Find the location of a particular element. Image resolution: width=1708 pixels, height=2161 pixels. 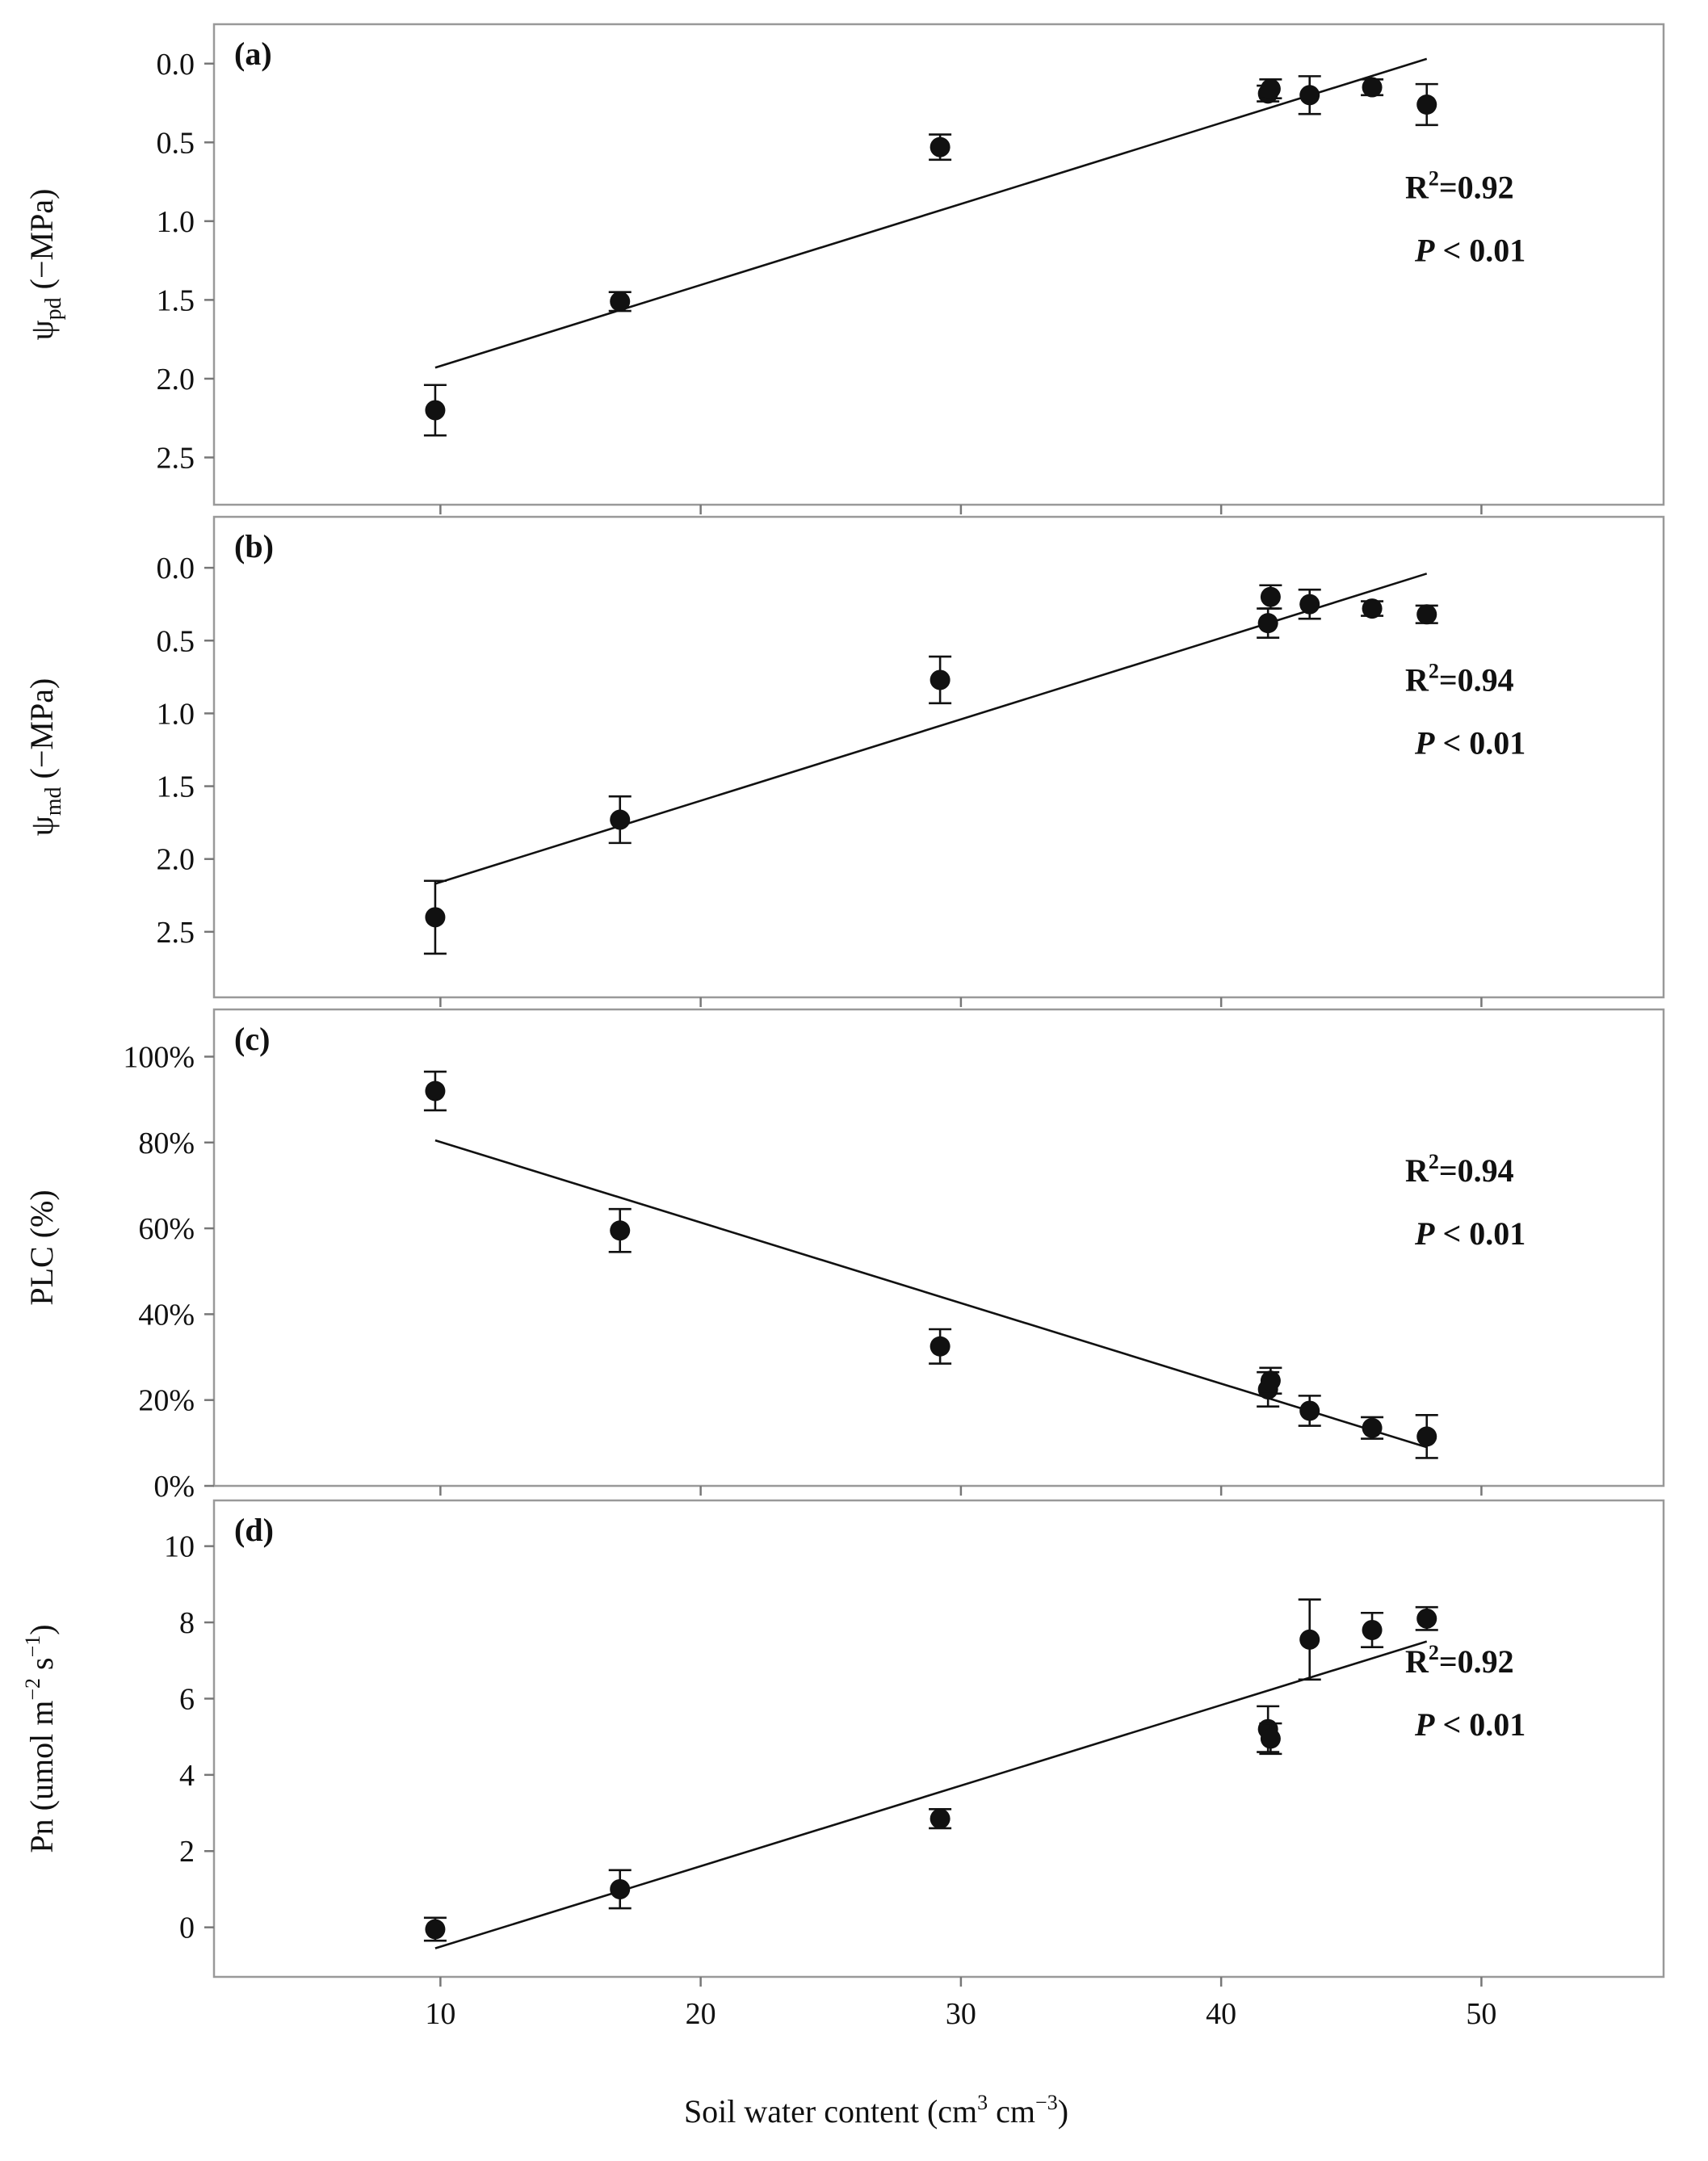

x-tick-label: 50 is located at coordinates (1481, 2014).